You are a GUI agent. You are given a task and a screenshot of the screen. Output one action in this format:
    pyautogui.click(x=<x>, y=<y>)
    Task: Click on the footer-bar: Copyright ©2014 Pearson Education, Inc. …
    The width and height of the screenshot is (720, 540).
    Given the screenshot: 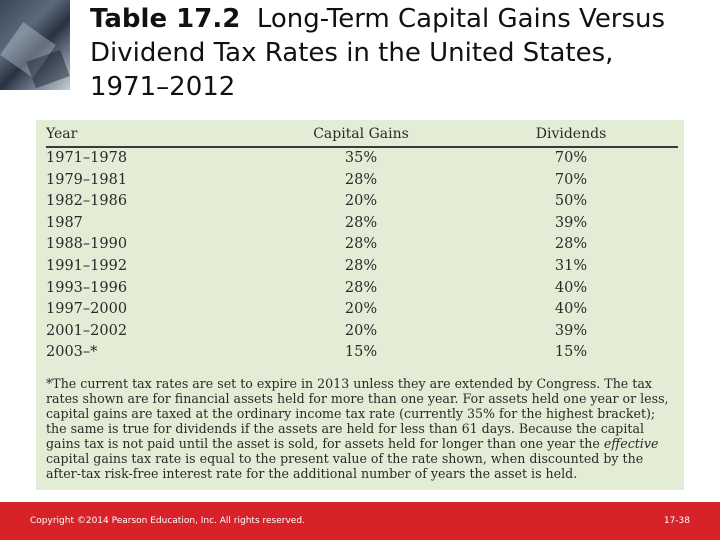 What is the action you would take?
    pyautogui.click(x=360, y=521)
    